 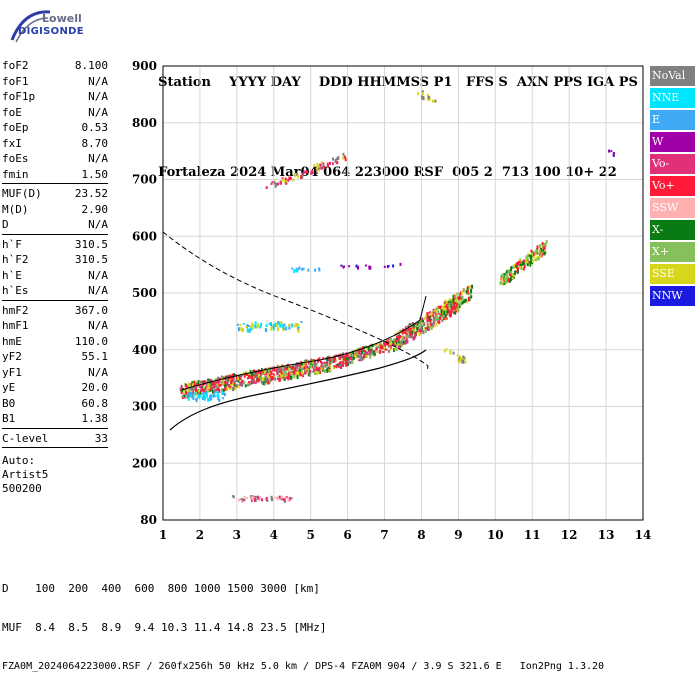 What do you see at coordinates (95, 403) in the screenshot?
I see `param-value: 60.8` at bounding box center [95, 403].